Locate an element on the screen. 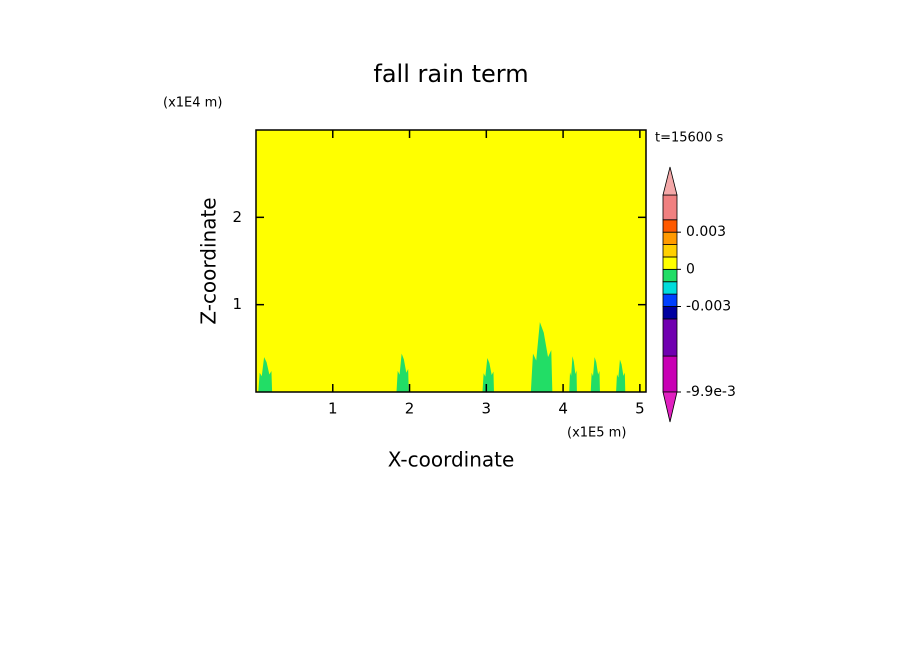 This screenshot has width=904, height=654. colorbar-tick-label: 0.003 is located at coordinates (706, 232).